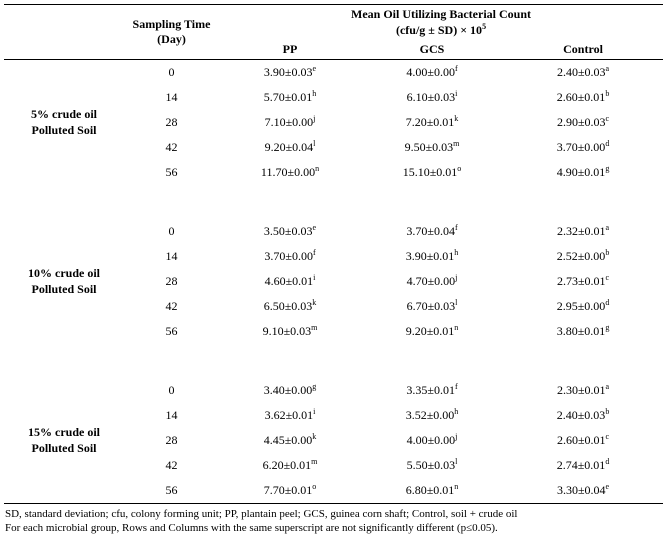 This screenshot has height=536, width=667. I want to click on pp-value-cell: 3.62±0.01i, so click(290, 415).